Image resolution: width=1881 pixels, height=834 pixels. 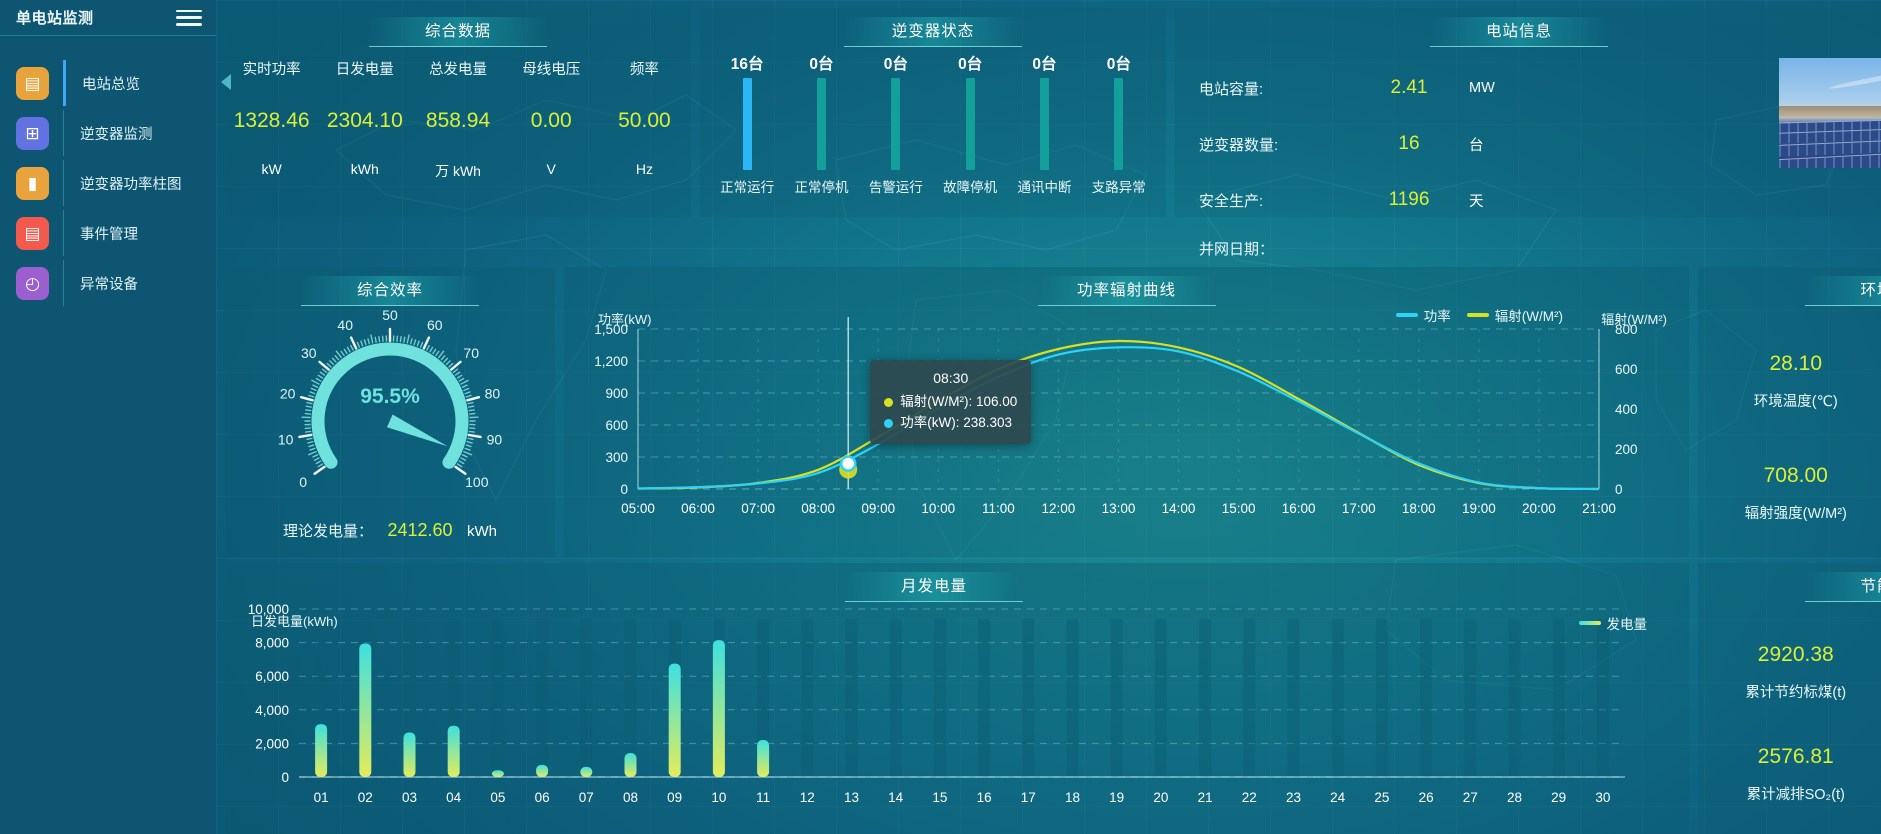 What do you see at coordinates (294, 621) in the screenshot?
I see `y-axis-label: 日发电量(kWh)` at bounding box center [294, 621].